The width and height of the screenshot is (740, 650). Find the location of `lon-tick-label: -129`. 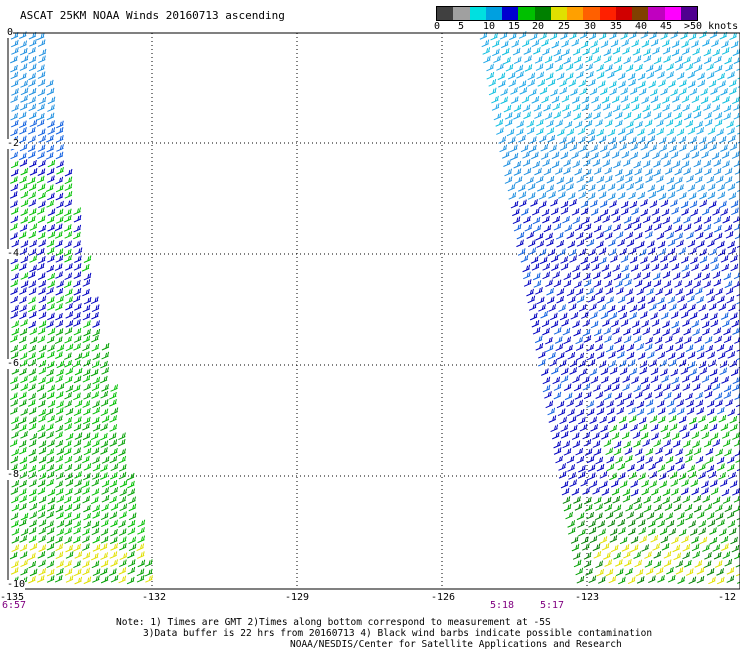

lon-tick-label: -129 is located at coordinates (297, 597).